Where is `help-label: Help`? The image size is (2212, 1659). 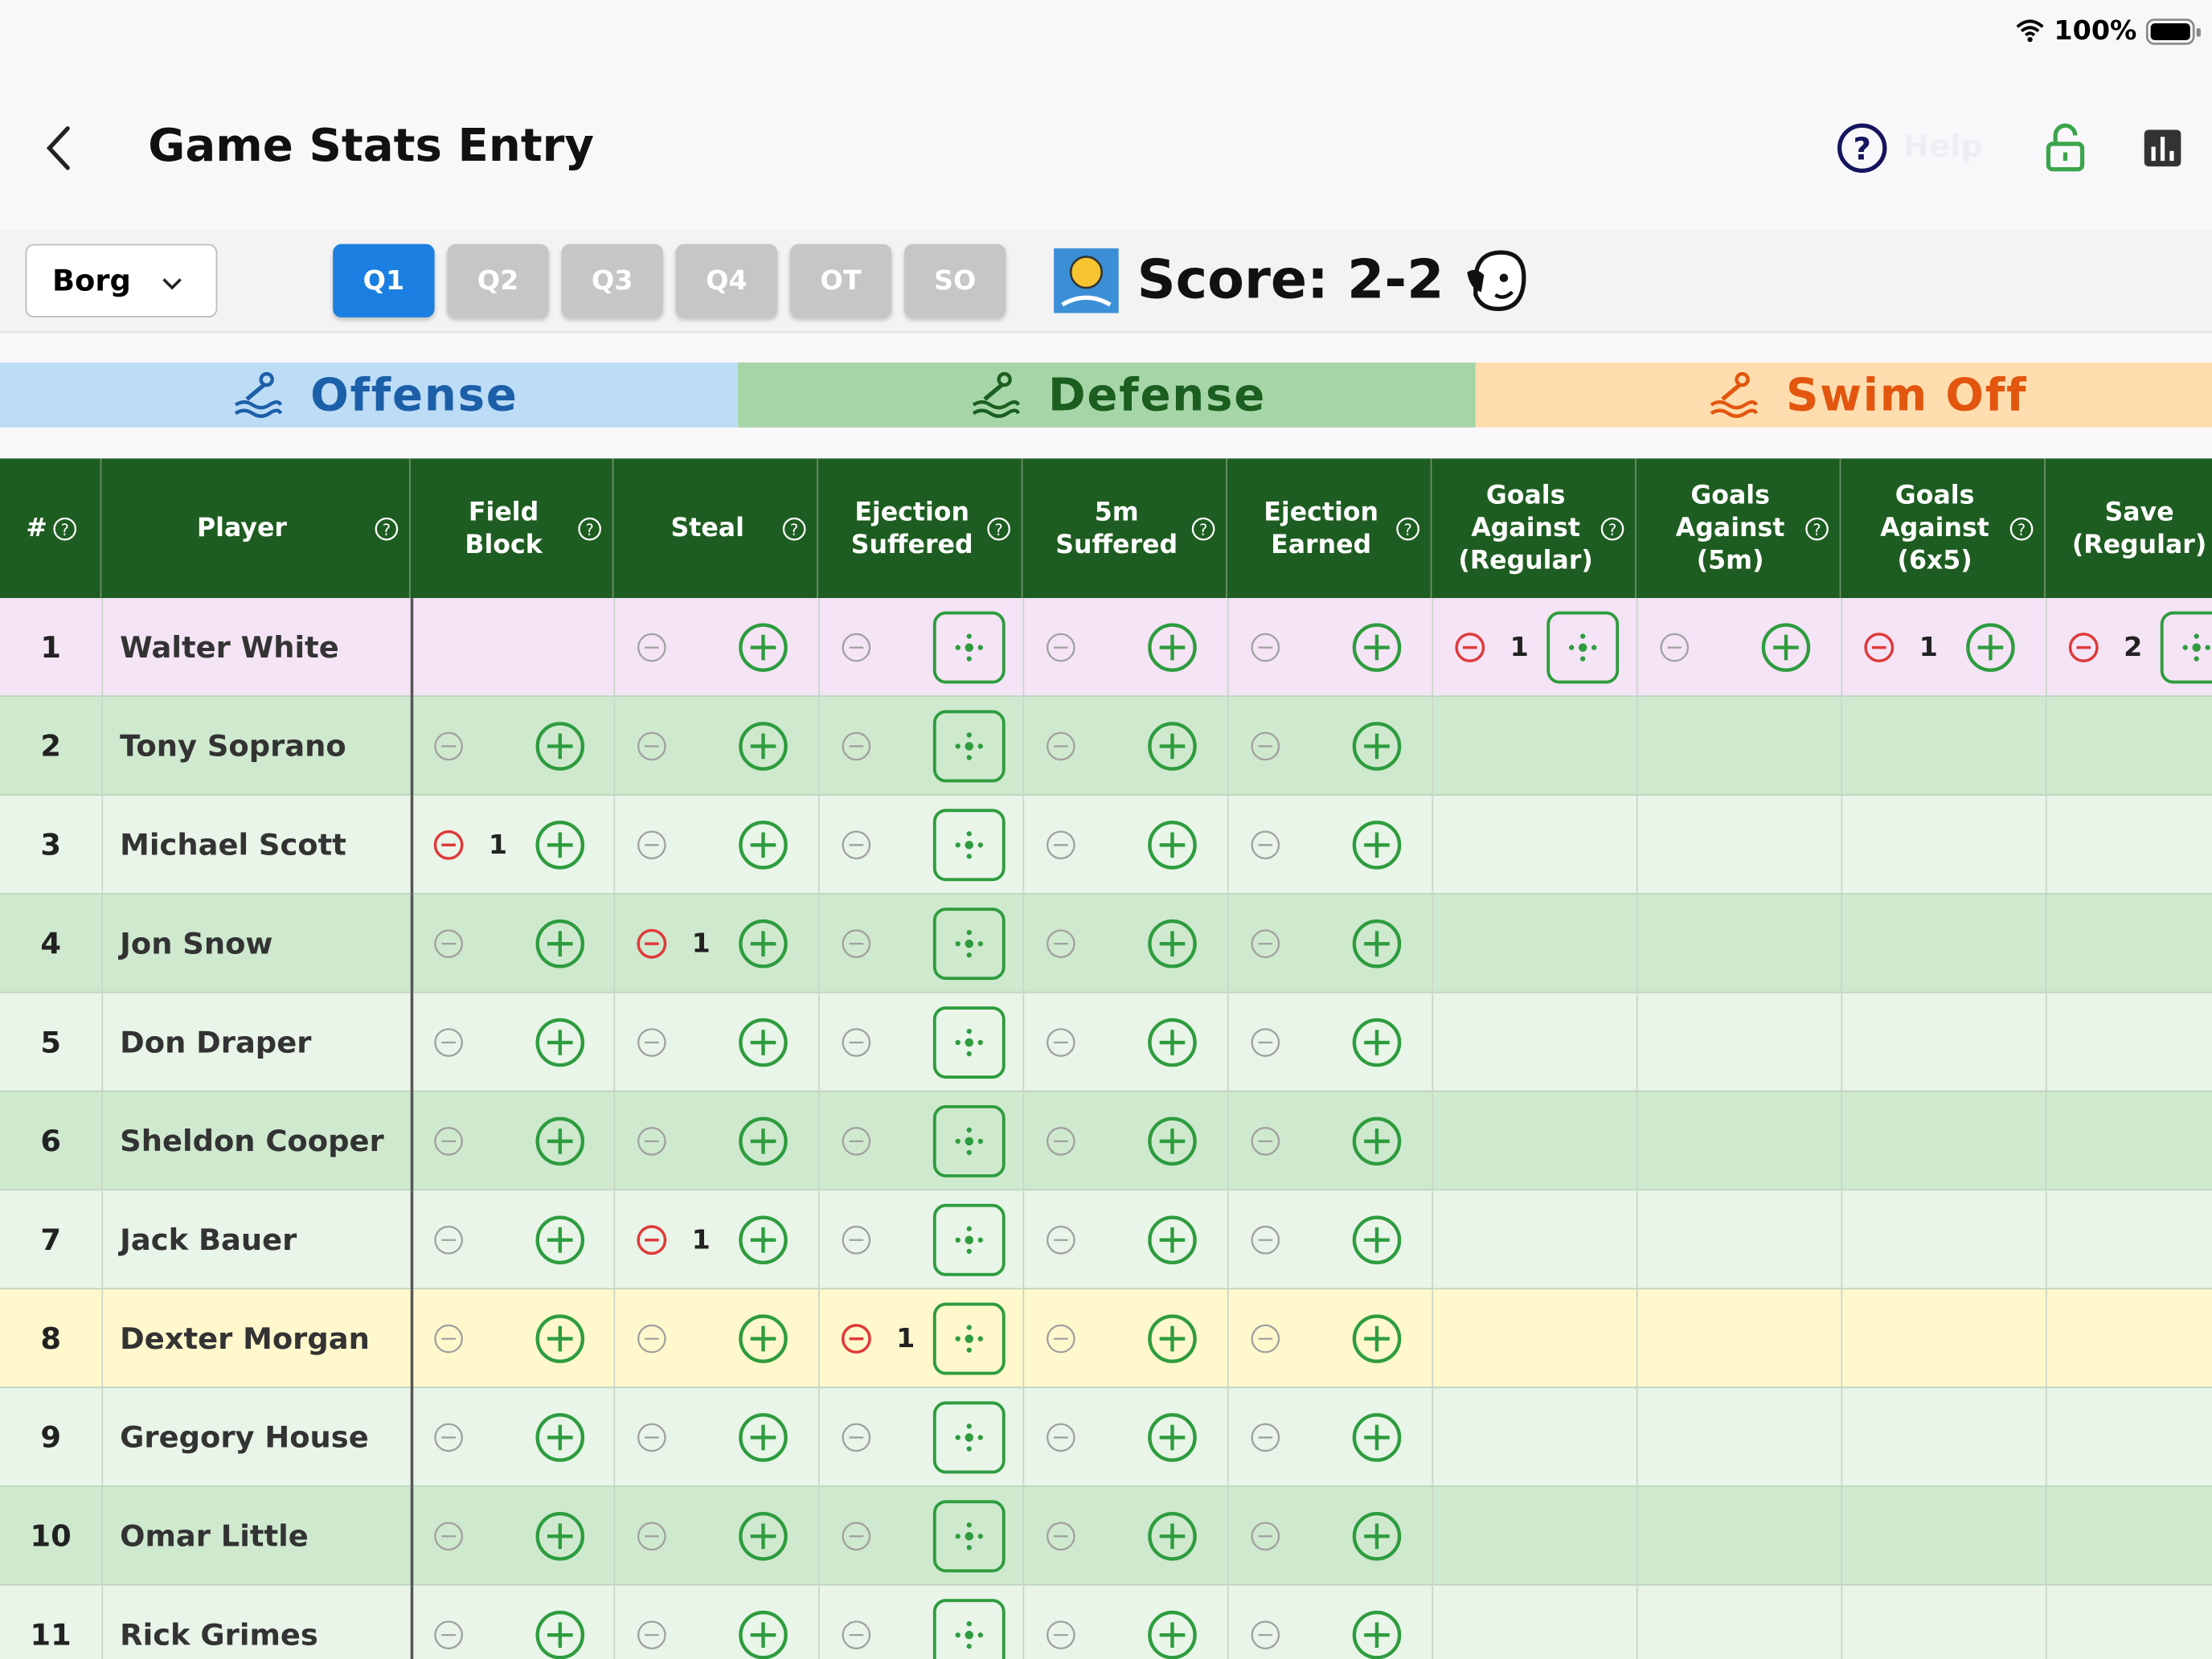
help-label: Help is located at coordinates (1943, 147).